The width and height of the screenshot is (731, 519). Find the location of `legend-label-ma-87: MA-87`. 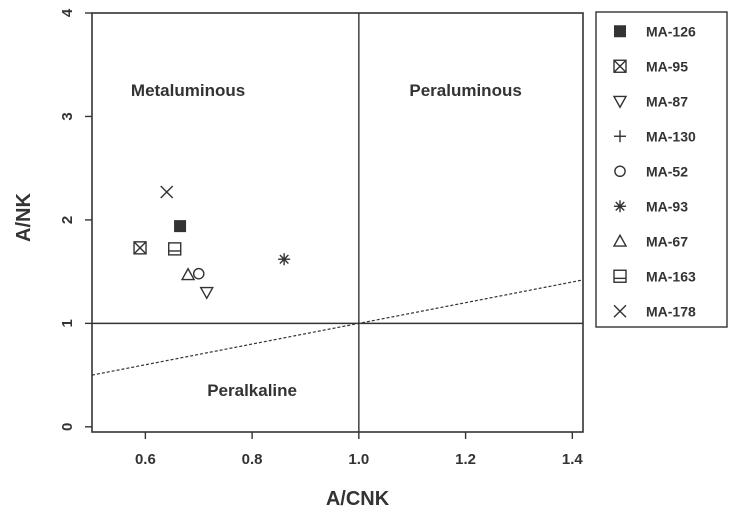

legend-label-ma-87: MA-87 is located at coordinates (667, 101).